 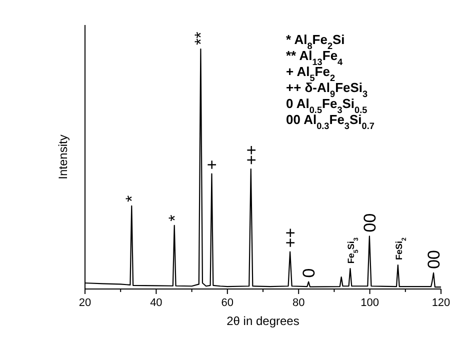 I want to click on annotation: * Al$_{8}$Fe$_{2}$Si, so click(x=315, y=41).